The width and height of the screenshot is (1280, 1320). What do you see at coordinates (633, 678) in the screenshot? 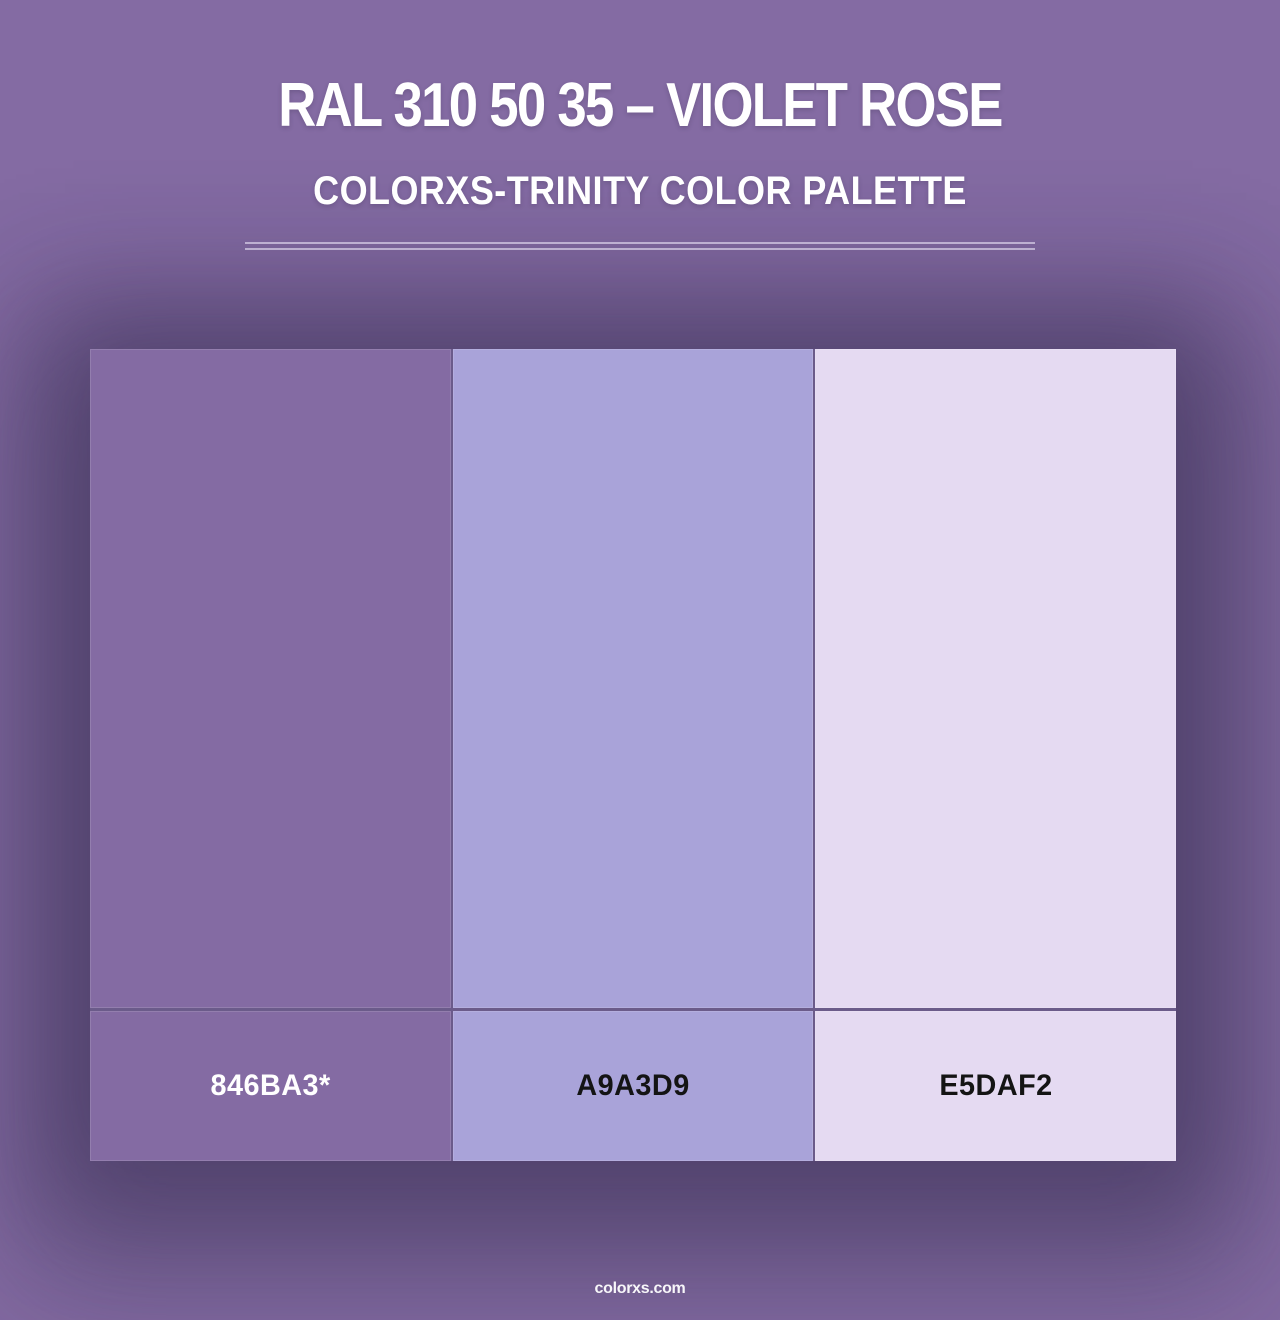
I see `swatch-a9a3d9` at bounding box center [633, 678].